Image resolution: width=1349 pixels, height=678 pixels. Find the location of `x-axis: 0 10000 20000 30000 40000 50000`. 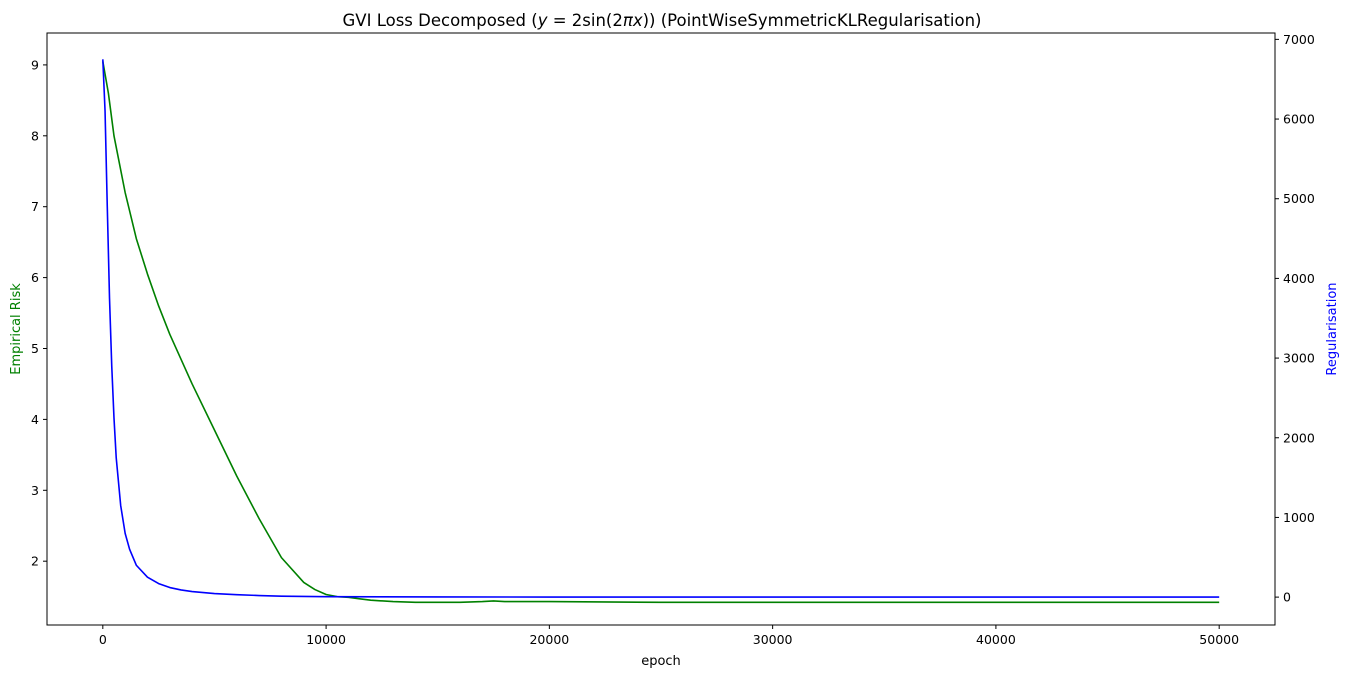

x-axis: 0 10000 20000 30000 40000 50000 is located at coordinates (669, 636).